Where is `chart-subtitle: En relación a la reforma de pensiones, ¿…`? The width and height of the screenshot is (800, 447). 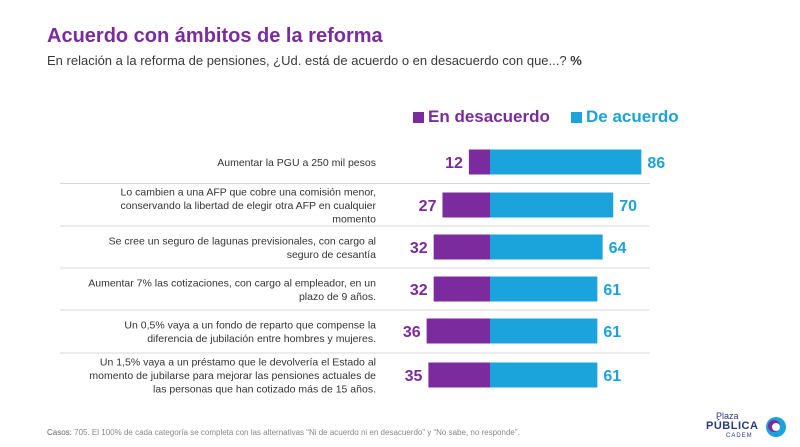
chart-subtitle: En relación a la reforma de pensiones, ¿… is located at coordinates (314, 60).